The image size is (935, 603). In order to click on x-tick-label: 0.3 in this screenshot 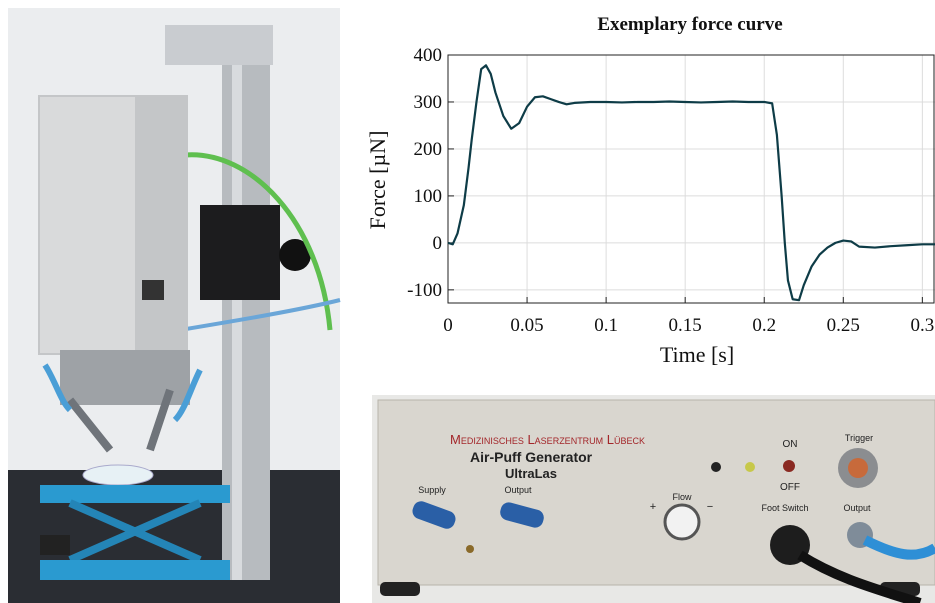, I will do `click(922, 325)`.